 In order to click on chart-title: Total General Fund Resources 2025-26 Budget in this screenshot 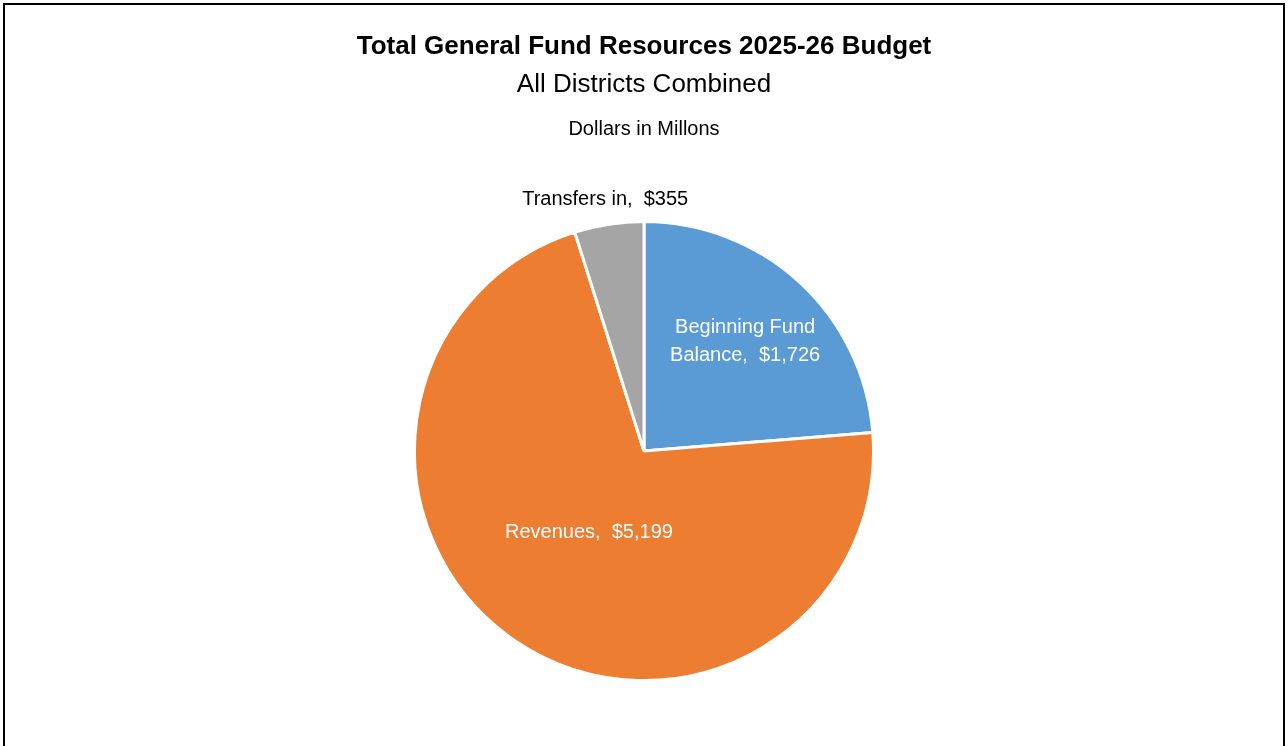, I will do `click(644, 45)`.